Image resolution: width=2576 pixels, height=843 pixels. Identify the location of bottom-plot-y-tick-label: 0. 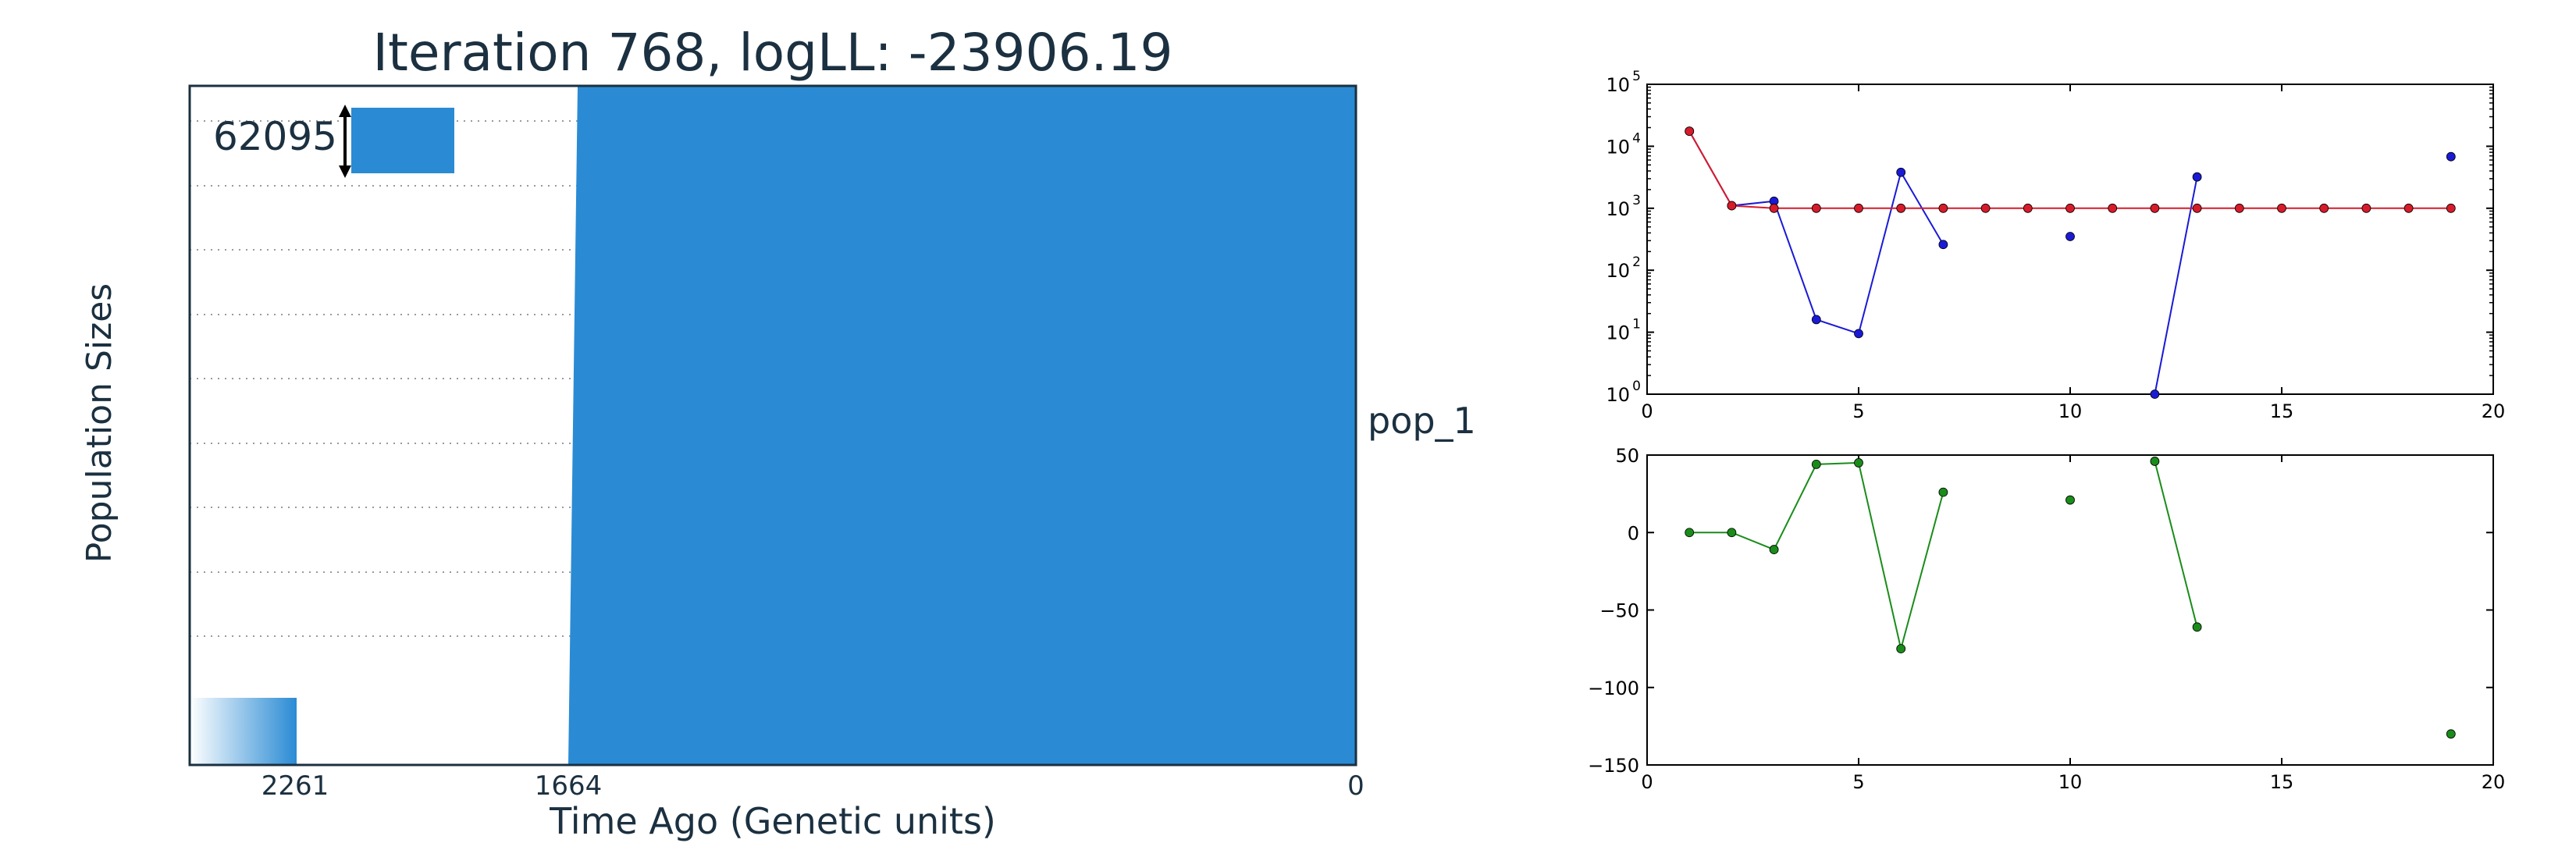
(1634, 533).